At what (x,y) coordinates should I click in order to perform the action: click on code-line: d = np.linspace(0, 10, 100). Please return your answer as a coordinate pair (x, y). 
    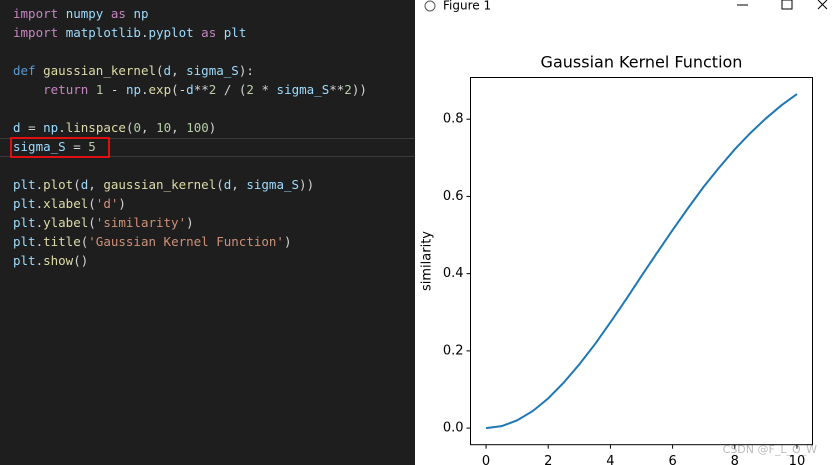
    Looking at the image, I should click on (115, 127).